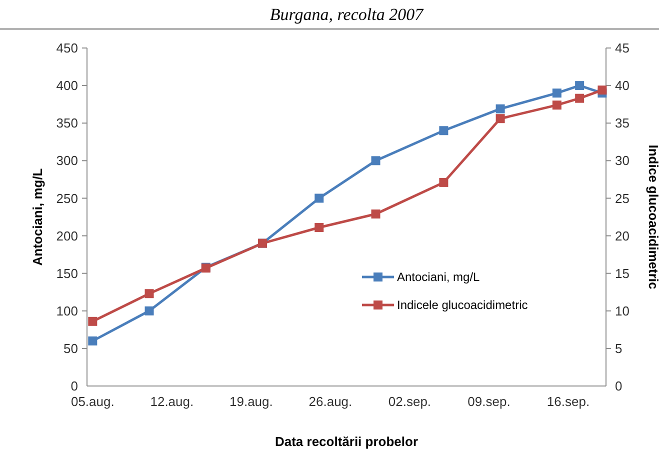  I want to click on y-tick-label: 50, so click(71, 348).